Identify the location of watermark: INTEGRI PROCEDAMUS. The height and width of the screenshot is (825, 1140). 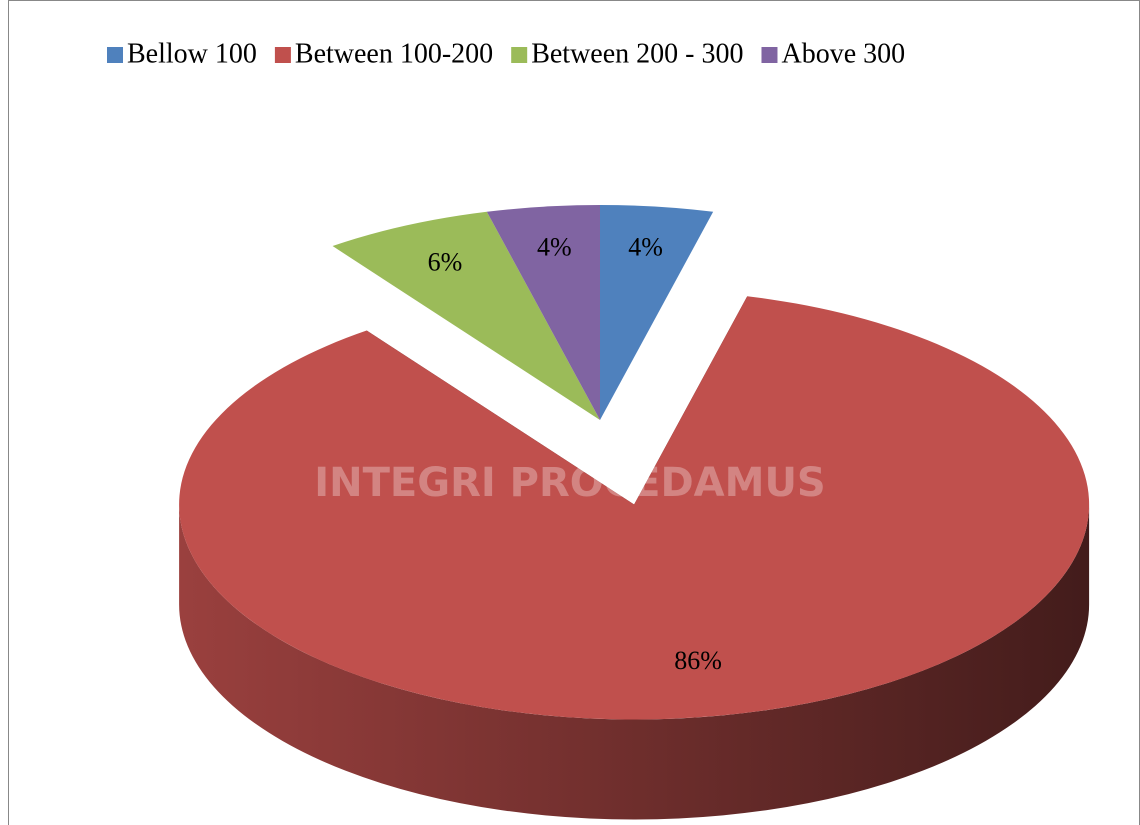
(569, 483).